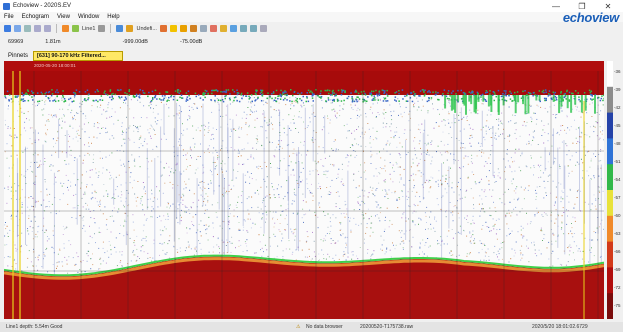 This screenshot has width=623, height=332. I want to click on mark2-icon, so click(193, 28).